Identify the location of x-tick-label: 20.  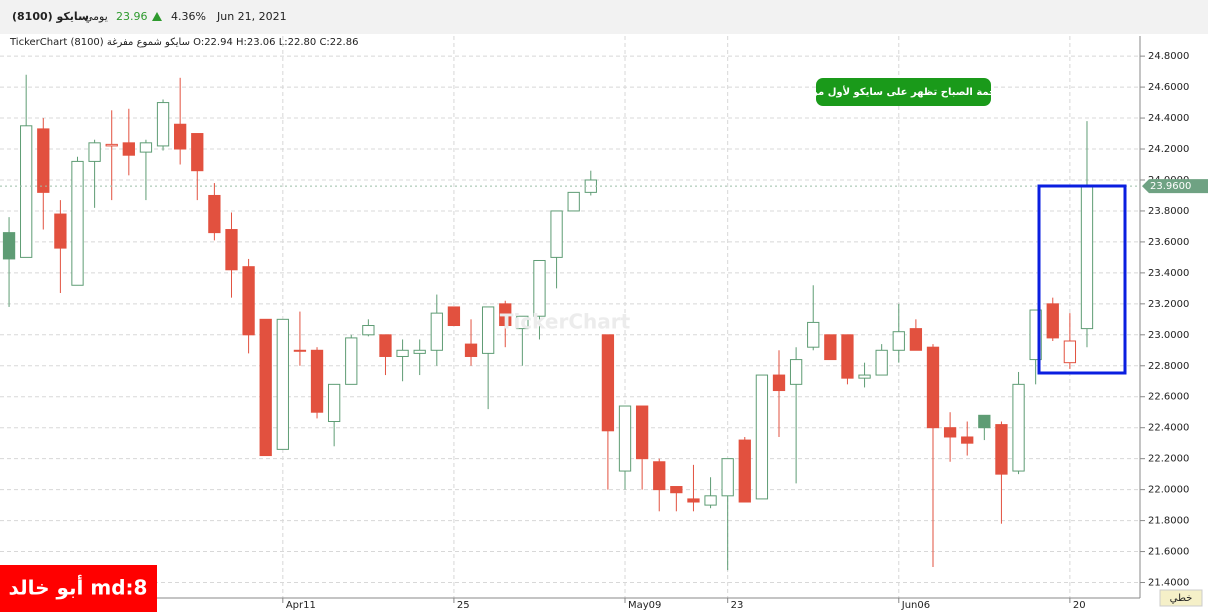
(1079, 605).